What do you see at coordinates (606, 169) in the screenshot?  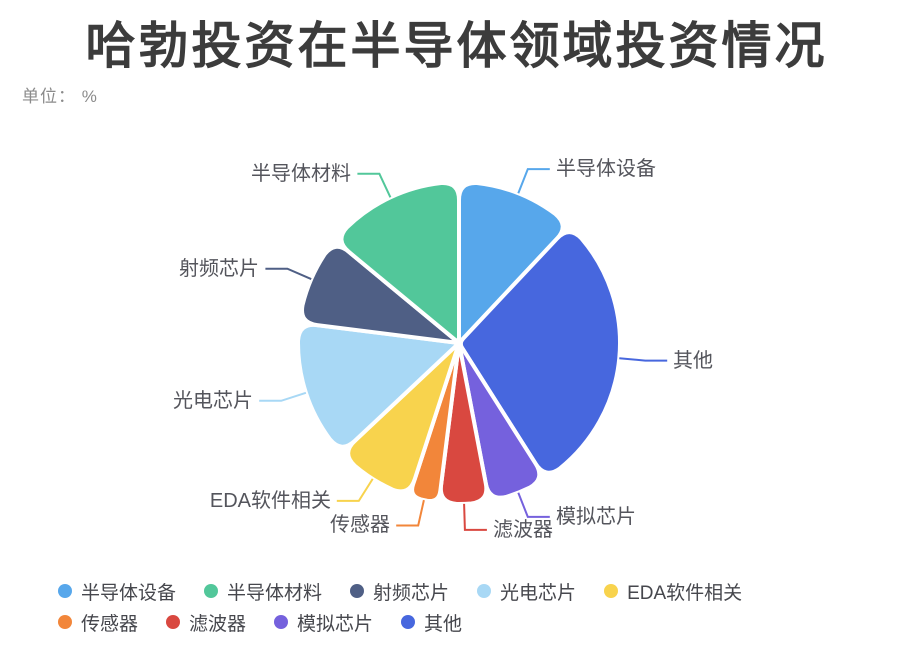 I see `slice-label: 半导体设备` at bounding box center [606, 169].